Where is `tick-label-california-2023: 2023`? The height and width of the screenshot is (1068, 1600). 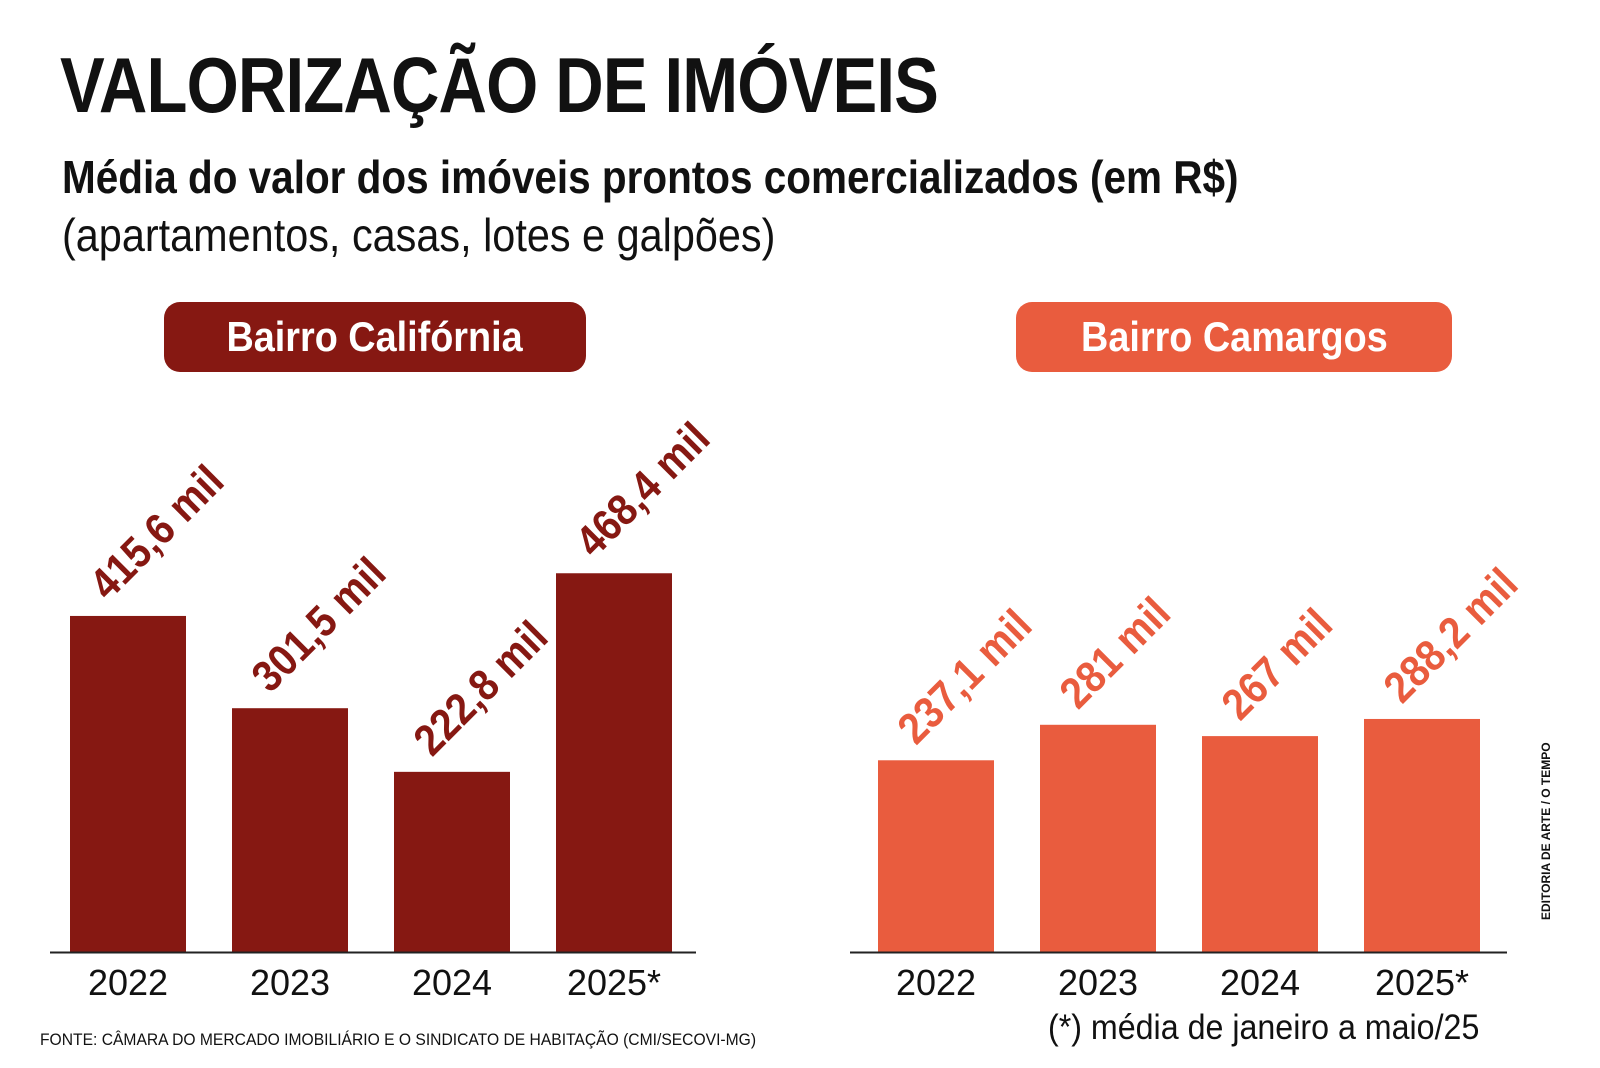
tick-label-california-2023: 2023 is located at coordinates (290, 982).